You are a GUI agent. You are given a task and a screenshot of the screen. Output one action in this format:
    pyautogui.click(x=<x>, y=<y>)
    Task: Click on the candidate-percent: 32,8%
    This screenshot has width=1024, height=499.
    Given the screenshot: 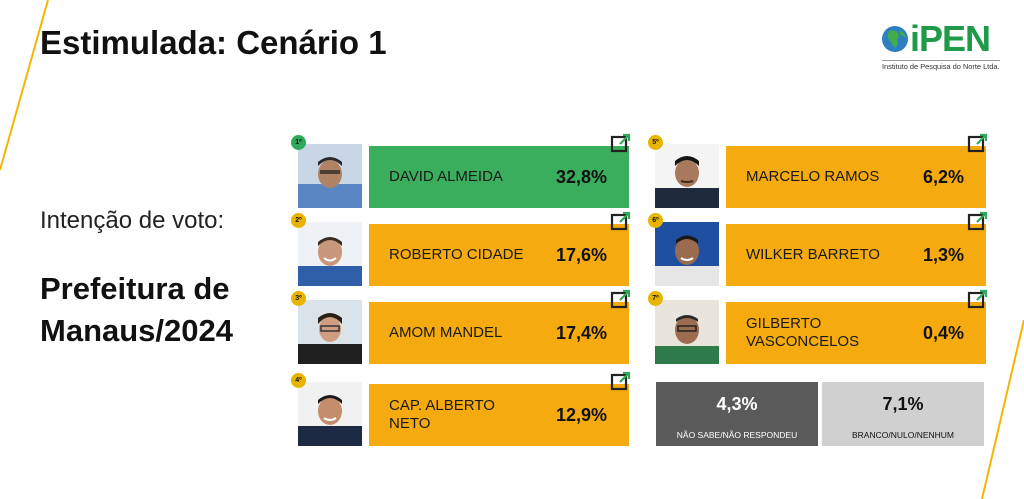 What is the action you would take?
    pyautogui.click(x=581, y=176)
    